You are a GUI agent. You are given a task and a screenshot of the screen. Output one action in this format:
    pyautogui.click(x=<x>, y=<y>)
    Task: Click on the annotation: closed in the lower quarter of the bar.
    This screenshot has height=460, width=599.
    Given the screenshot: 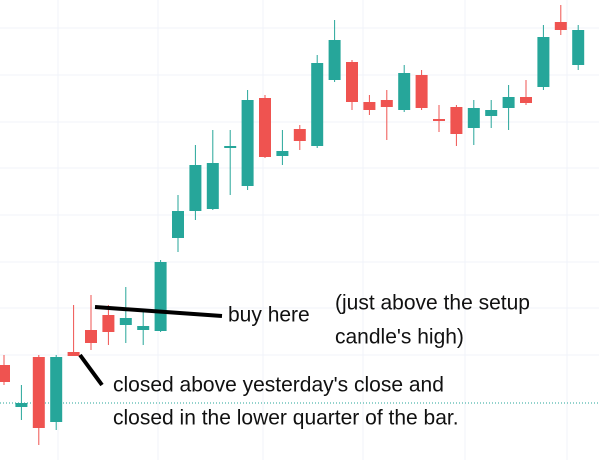 What is the action you would take?
    pyautogui.click(x=286, y=418)
    